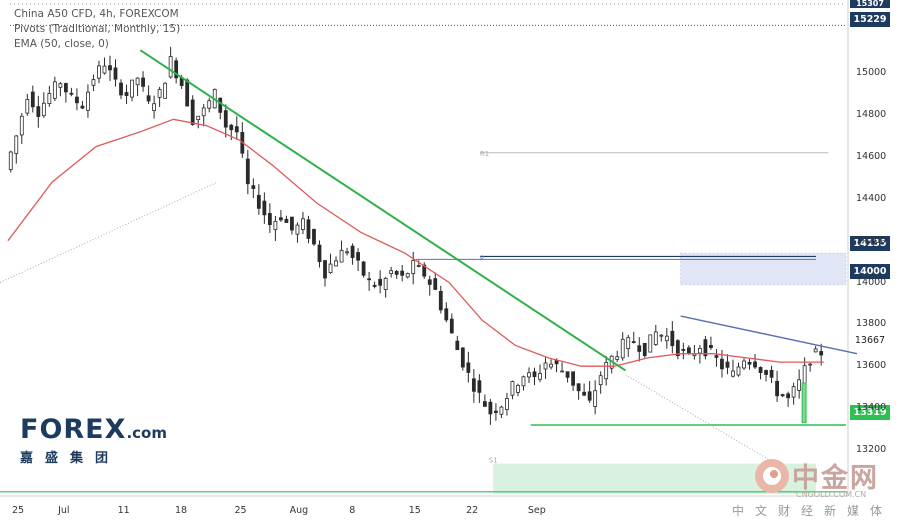  Describe the element at coordinates (70, 458) in the screenshot. I see `logo-chinese: 嘉盛集团` at that location.